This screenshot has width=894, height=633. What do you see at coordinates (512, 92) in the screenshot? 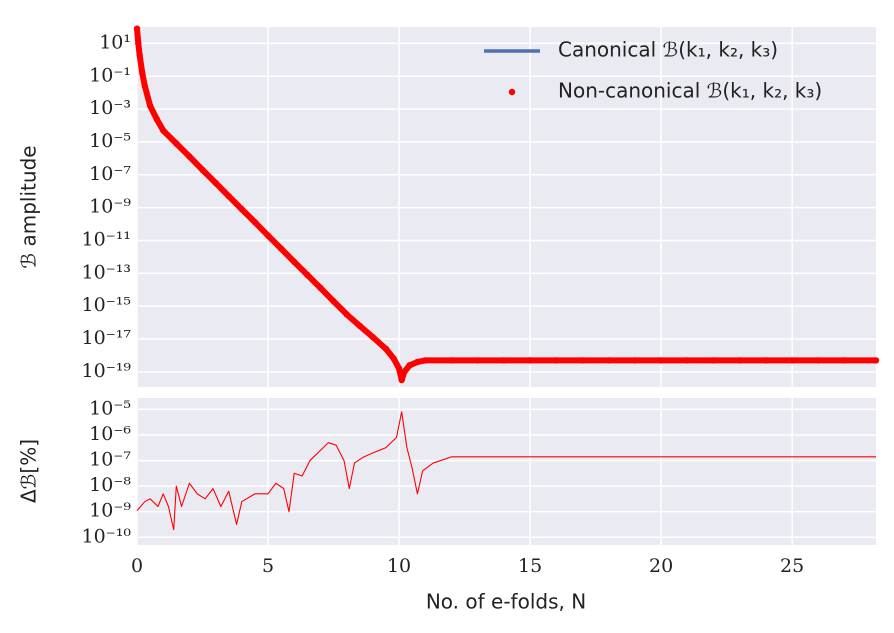
I see `legend-marker` at bounding box center [512, 92].